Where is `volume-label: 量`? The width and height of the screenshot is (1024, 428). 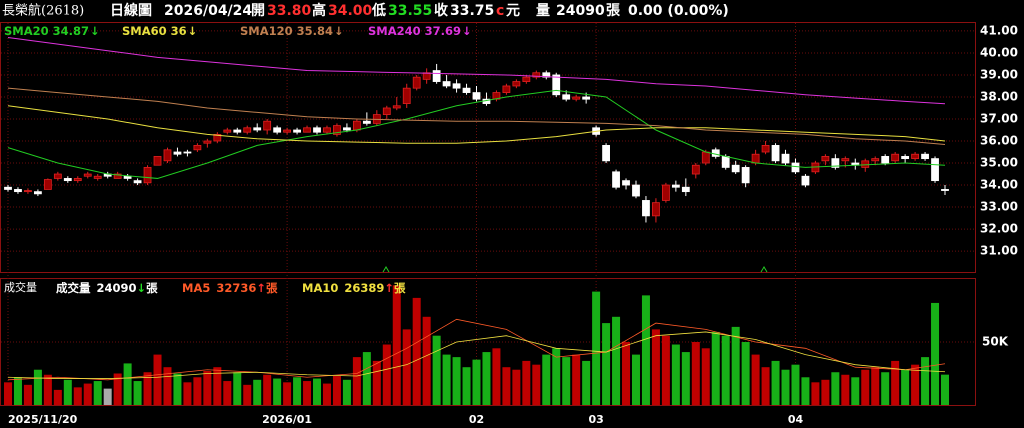 volume-label: 量 is located at coordinates (543, 11).